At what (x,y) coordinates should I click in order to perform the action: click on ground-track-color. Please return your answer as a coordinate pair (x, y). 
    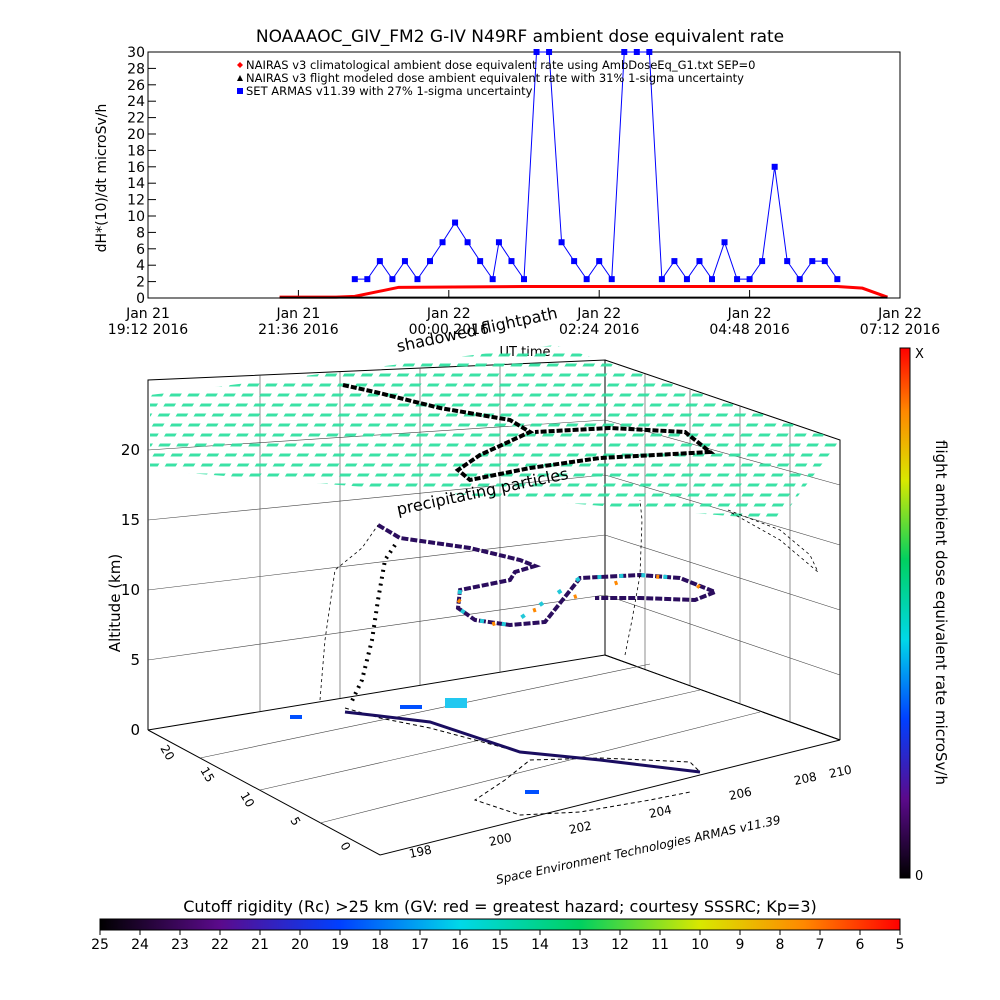
    Looking at the image, I should click on (522, 742).